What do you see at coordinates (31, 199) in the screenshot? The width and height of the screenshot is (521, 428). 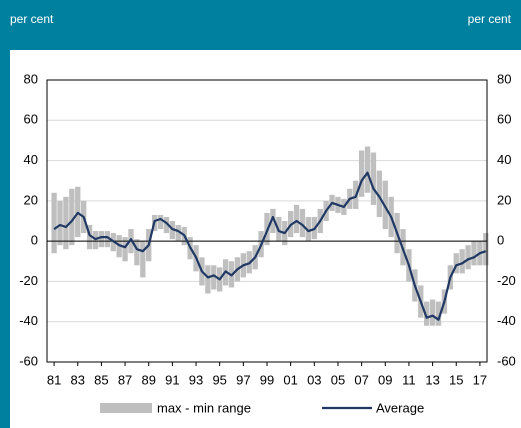 I see `y-tick-label: 20` at bounding box center [31, 199].